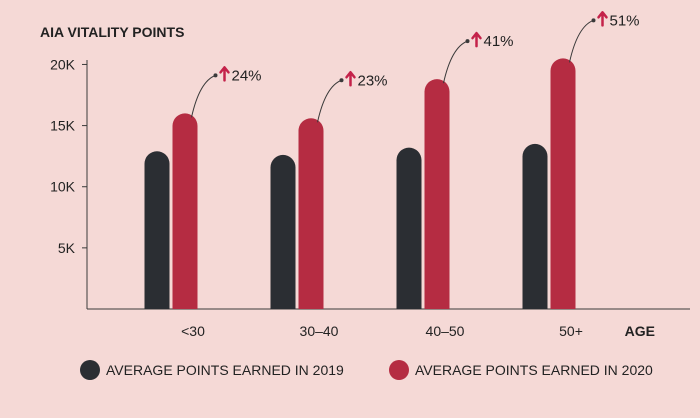 The image size is (700, 418). Describe the element at coordinates (445, 331) in the screenshot. I see `x-tick-label: 40–50` at that location.